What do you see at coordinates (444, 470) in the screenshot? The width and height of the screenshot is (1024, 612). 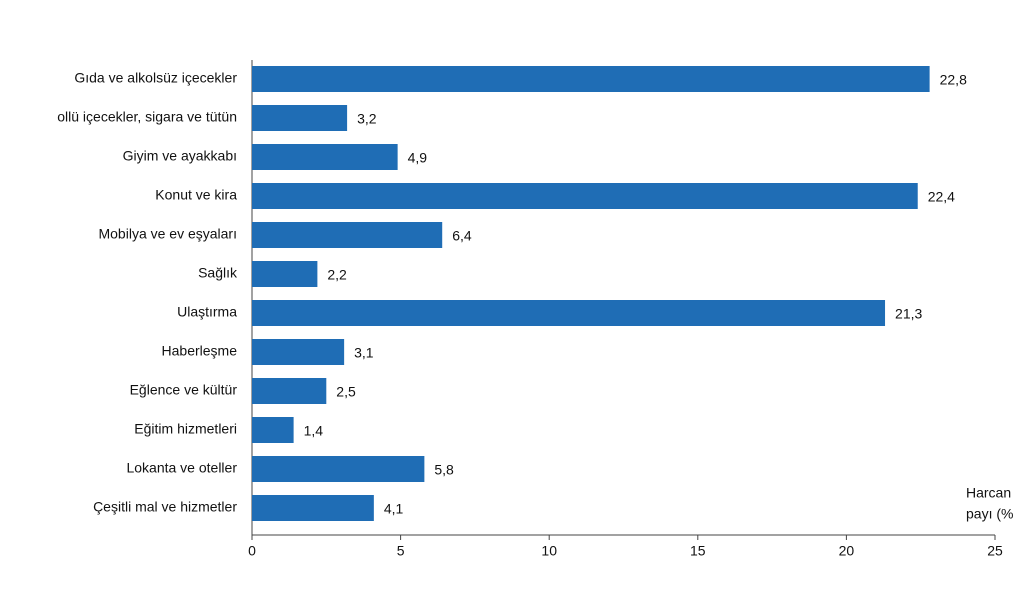 I see `value-label: 5,8` at bounding box center [444, 470].